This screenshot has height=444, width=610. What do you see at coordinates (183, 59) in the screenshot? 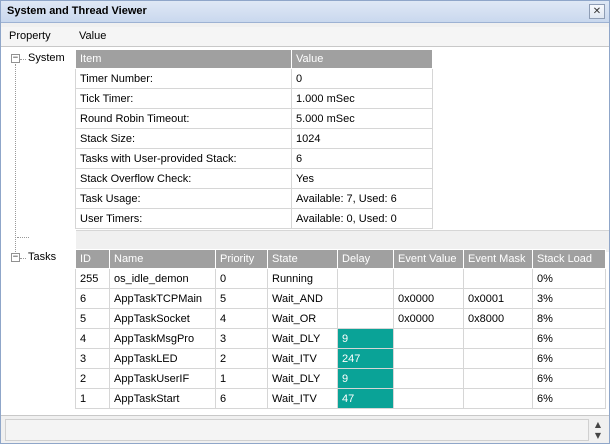
I see `column-header-item: Item` at bounding box center [183, 59].